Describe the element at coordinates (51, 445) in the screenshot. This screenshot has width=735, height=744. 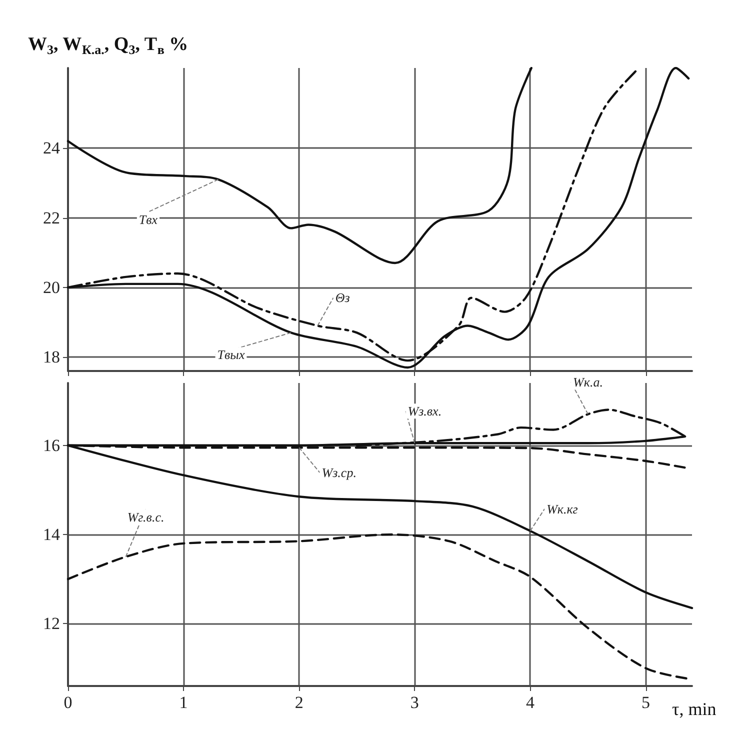
I see `y-tick-label: 16` at that location.